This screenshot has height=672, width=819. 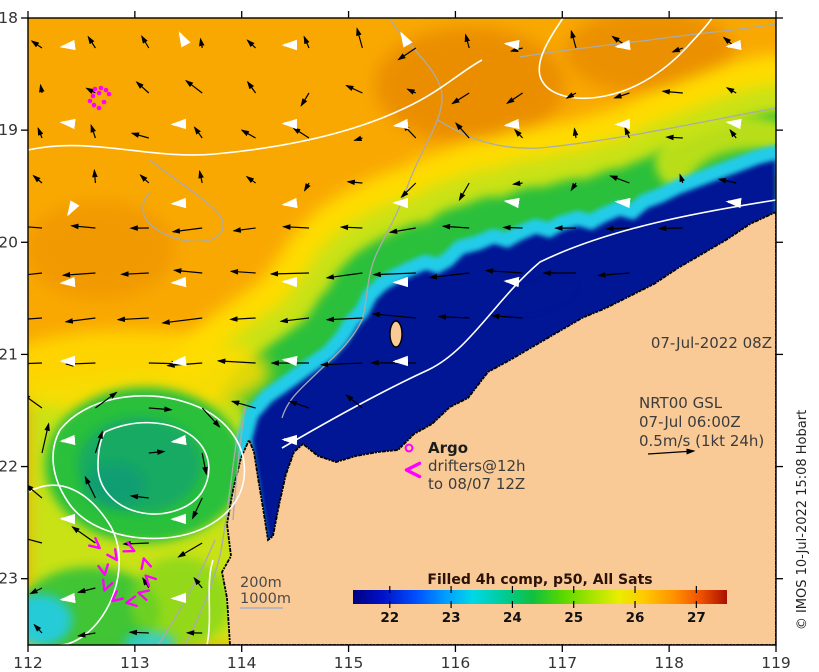 What do you see at coordinates (451, 618) in the screenshot?
I see `colorbar-tick-label: 23` at bounding box center [451, 618].